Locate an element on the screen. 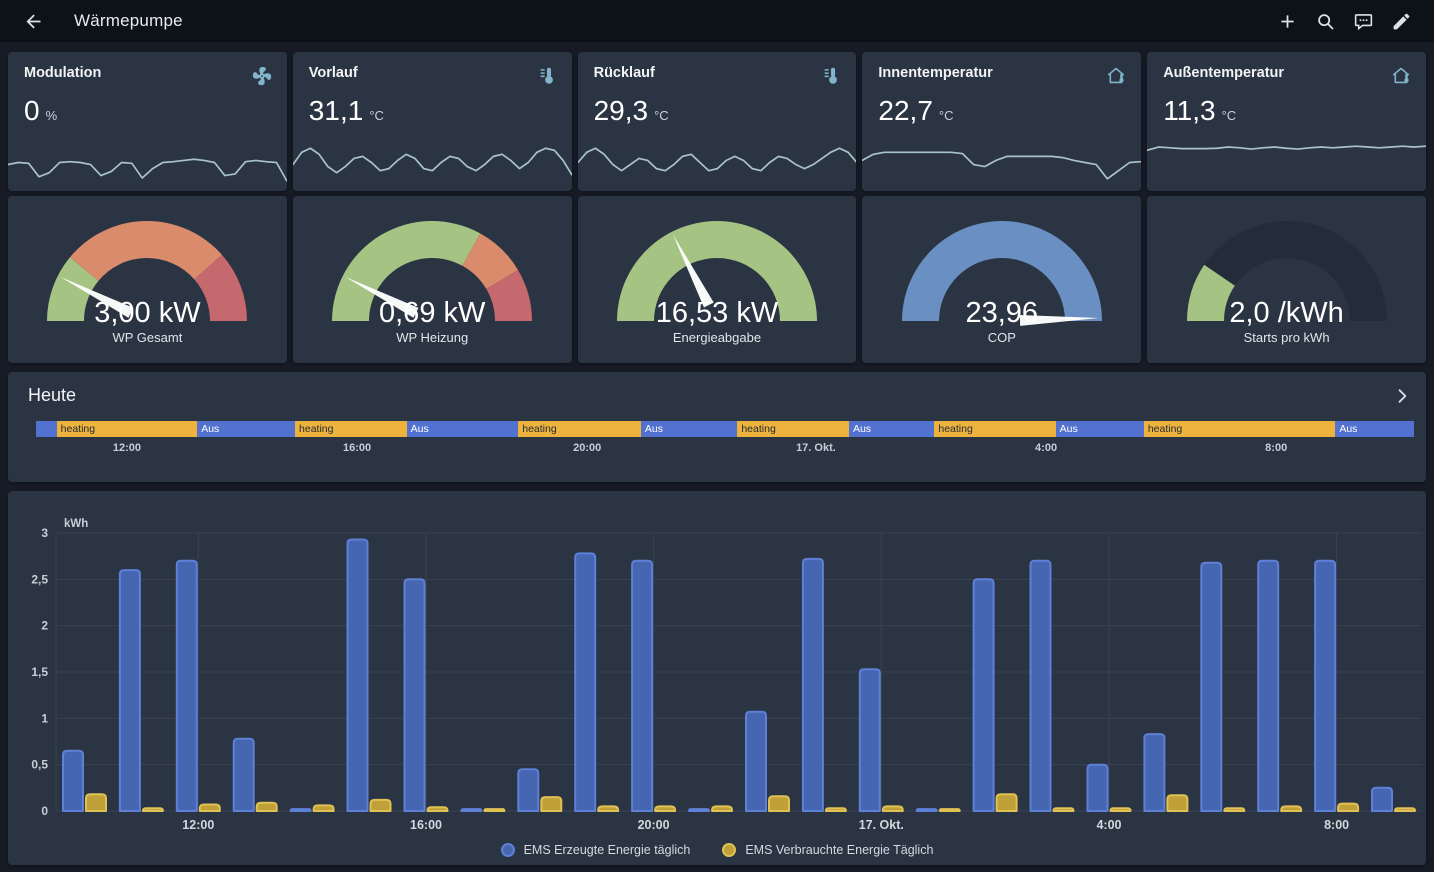  back-button is located at coordinates (33, 21).